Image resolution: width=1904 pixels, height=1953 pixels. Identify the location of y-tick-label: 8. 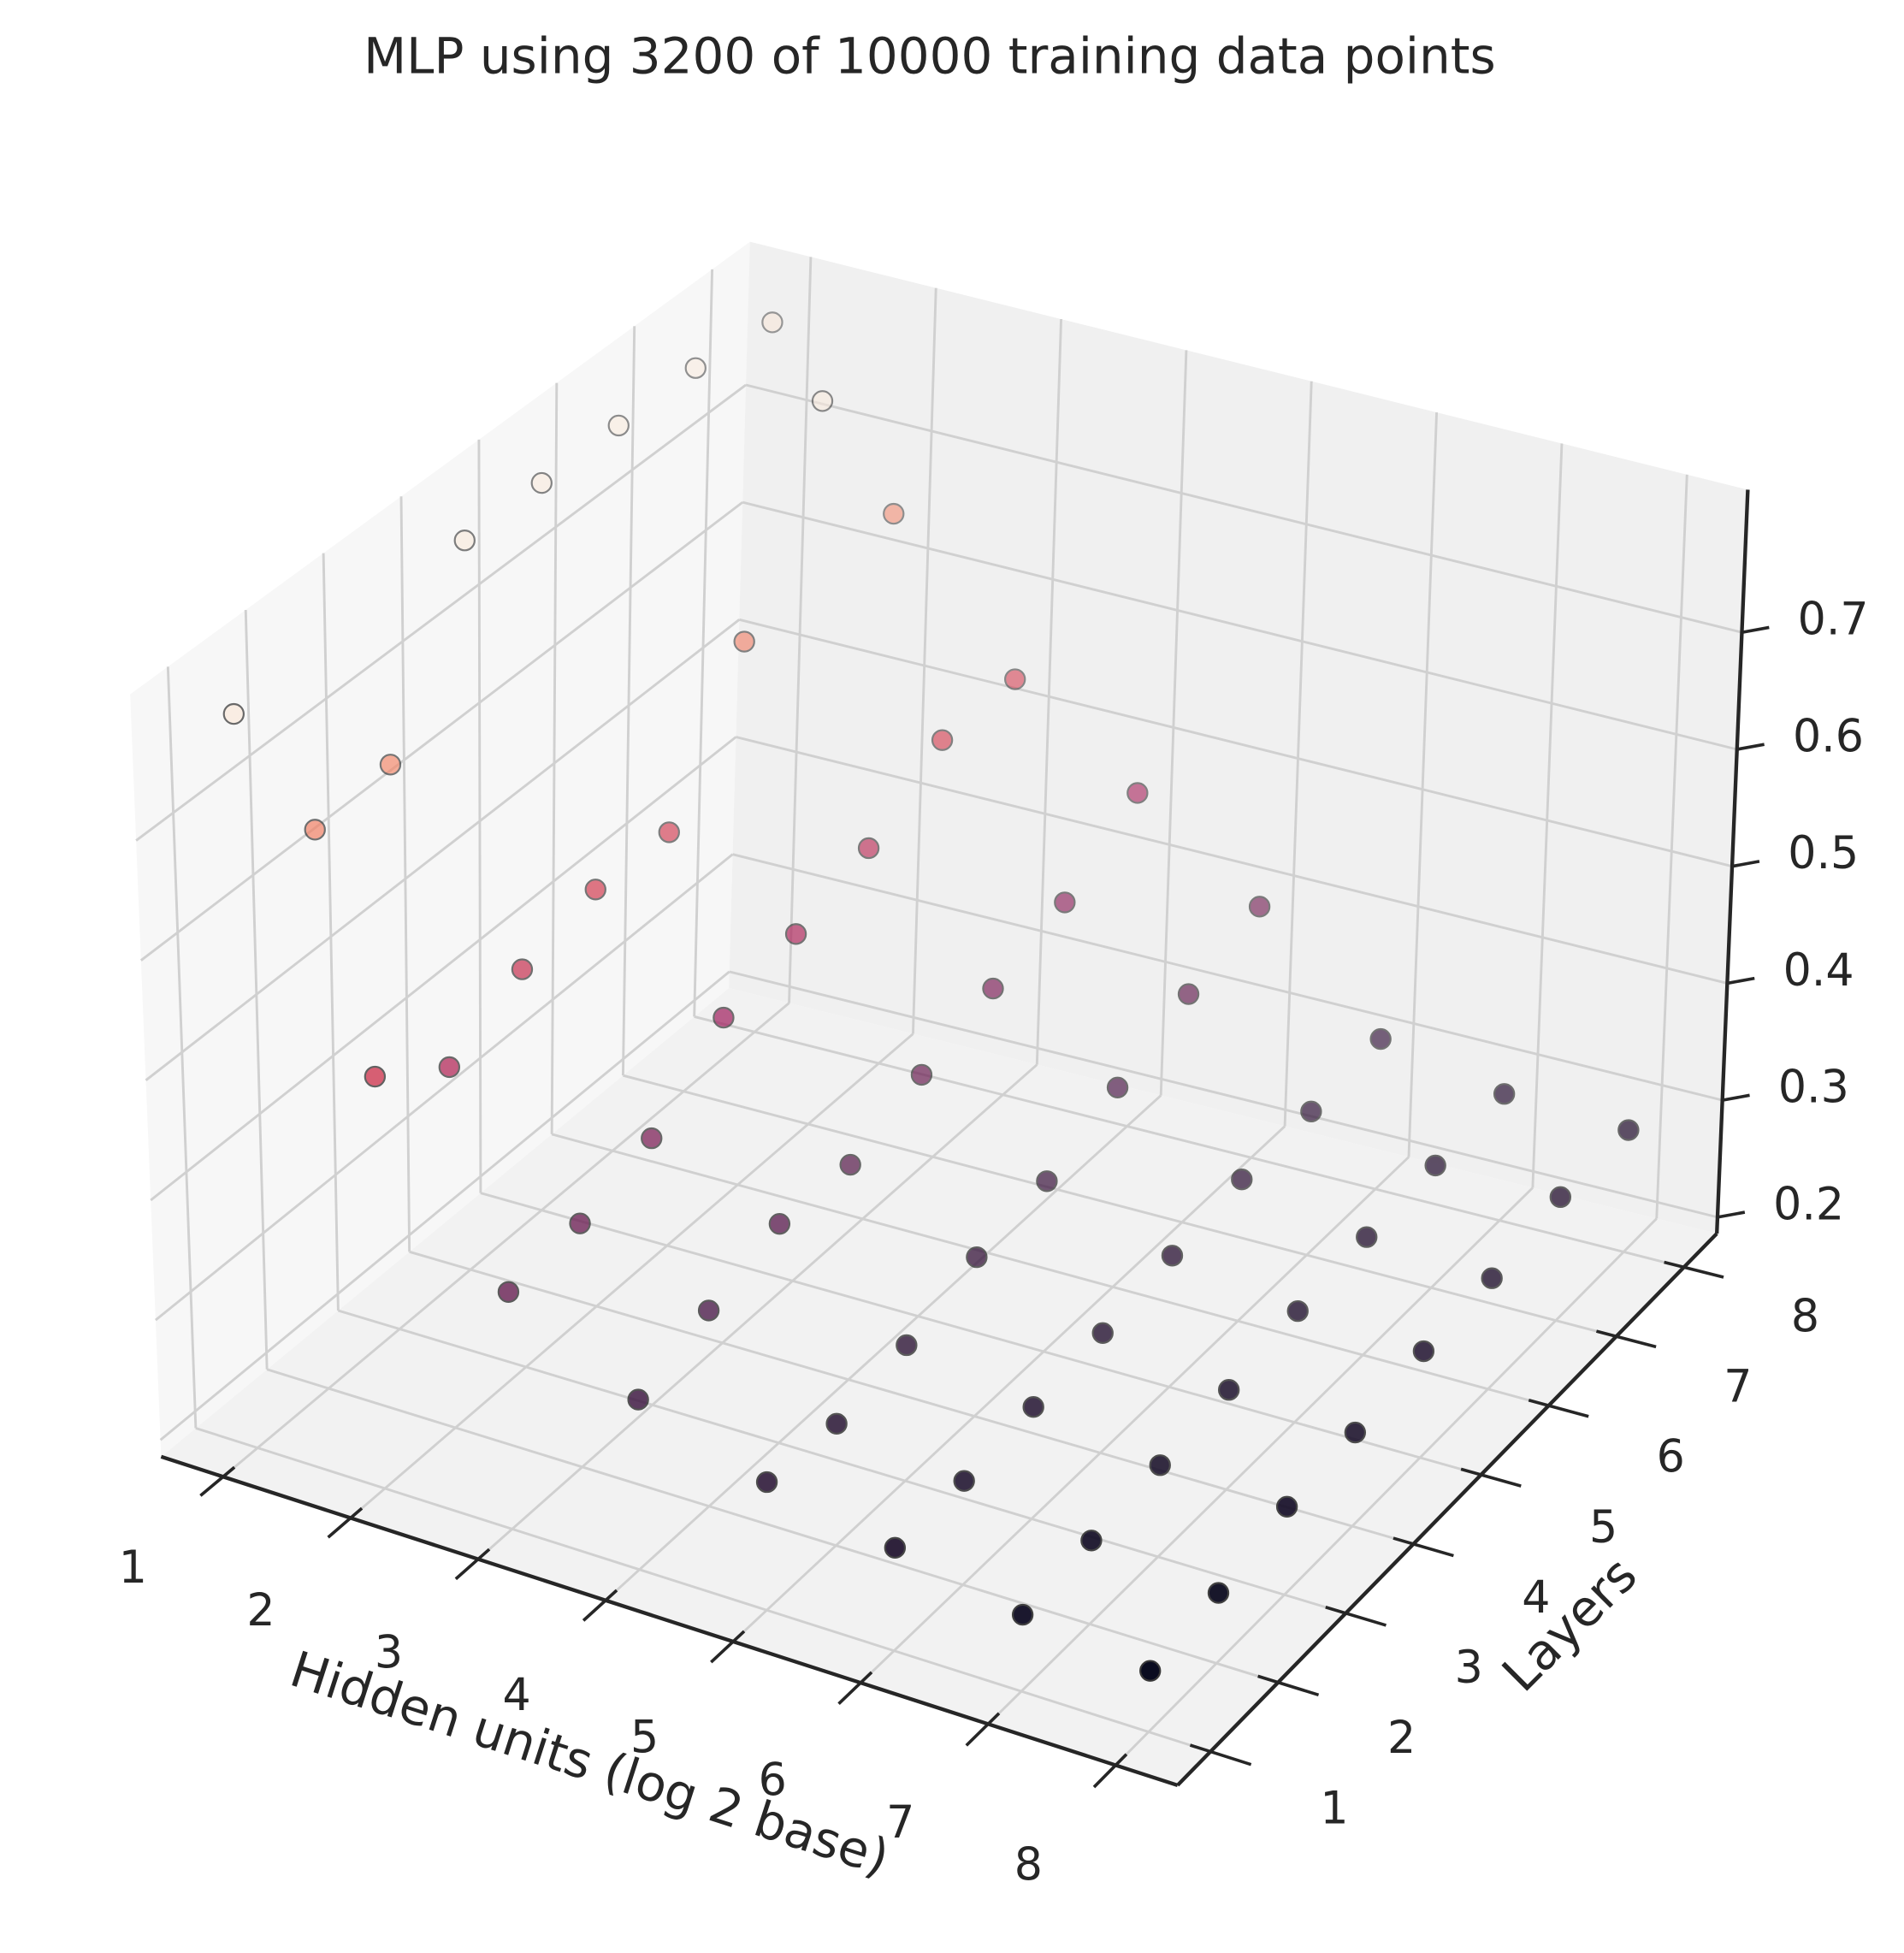
(1805, 1317).